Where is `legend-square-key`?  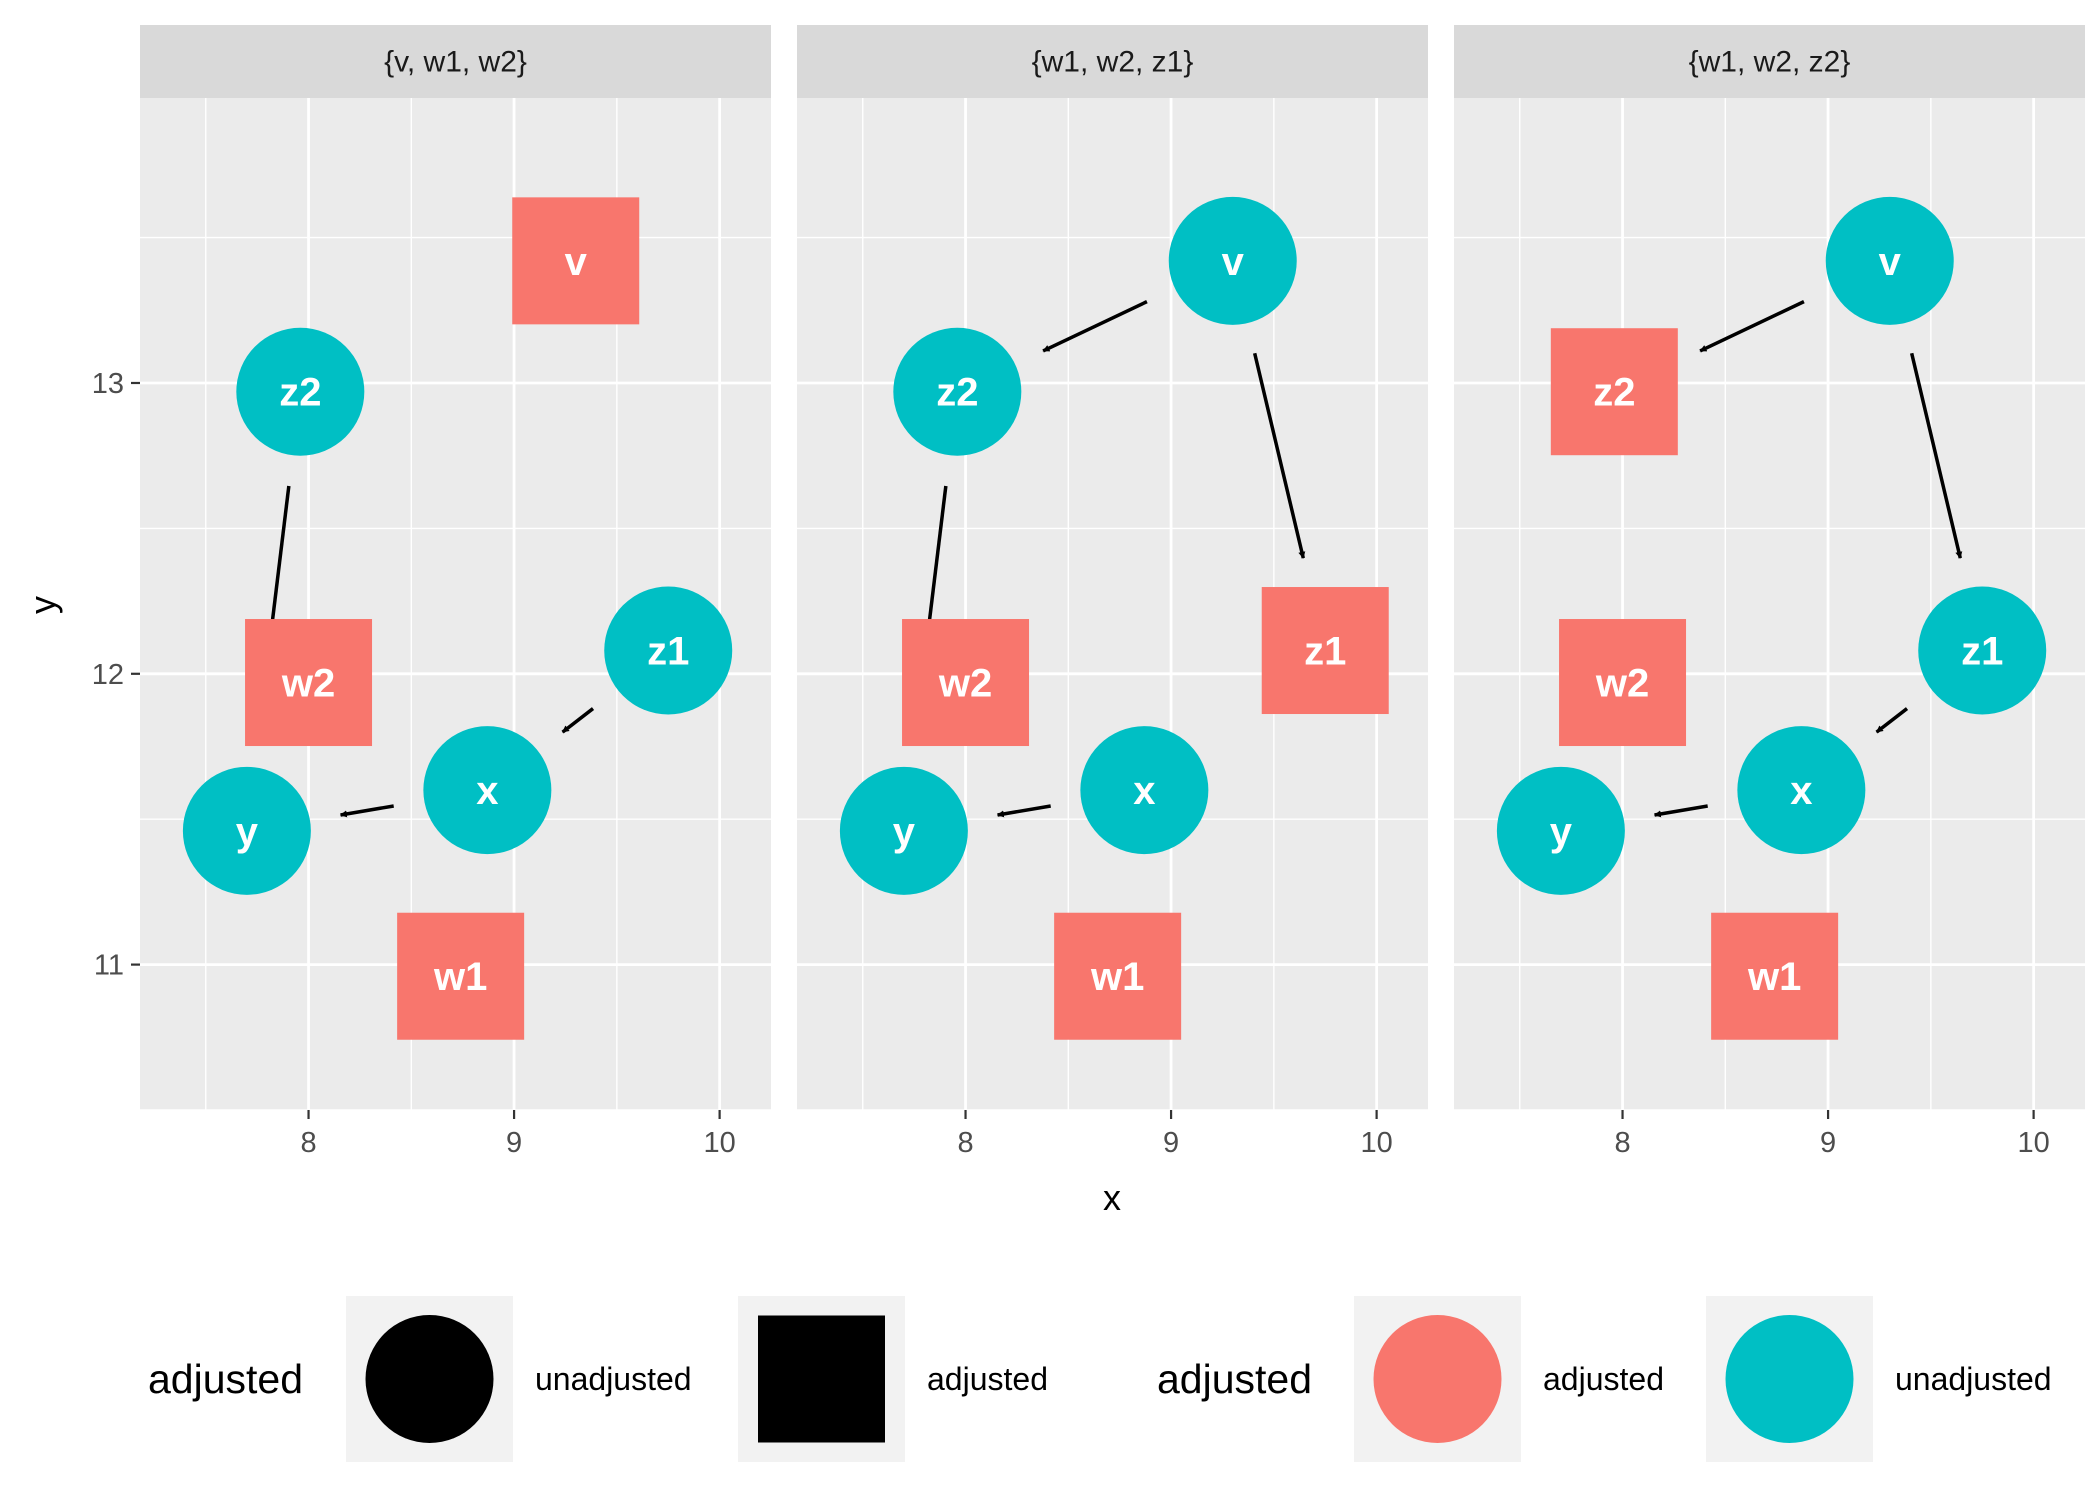
legend-square-key is located at coordinates (821, 1379).